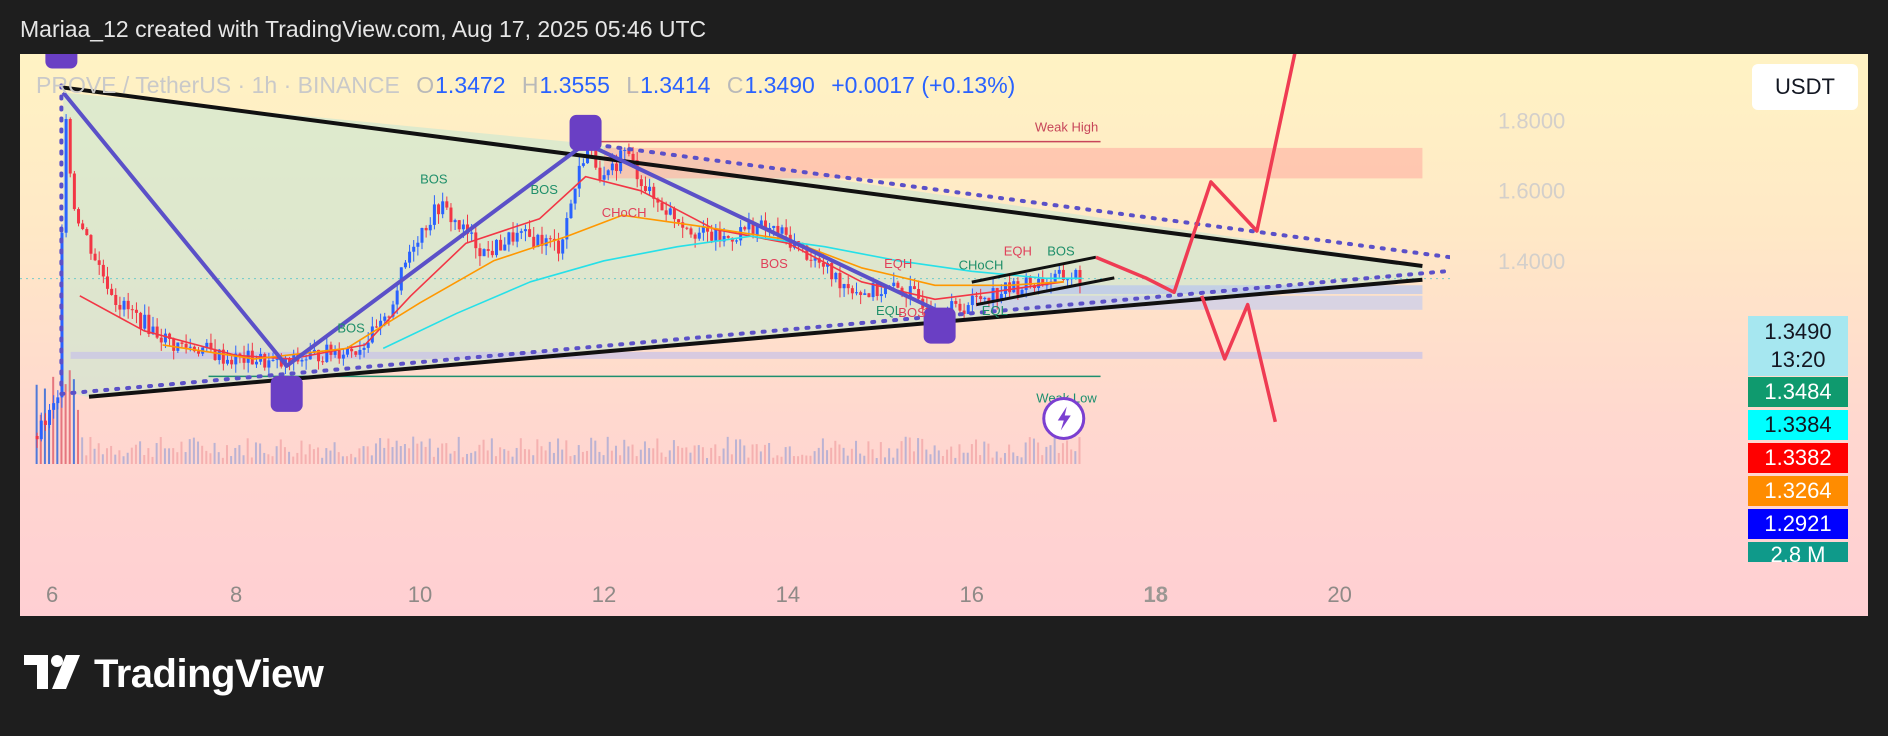 This screenshot has width=1888, height=736. Describe the element at coordinates (470, 85) in the screenshot. I see `open-value: 1.3472` at that location.